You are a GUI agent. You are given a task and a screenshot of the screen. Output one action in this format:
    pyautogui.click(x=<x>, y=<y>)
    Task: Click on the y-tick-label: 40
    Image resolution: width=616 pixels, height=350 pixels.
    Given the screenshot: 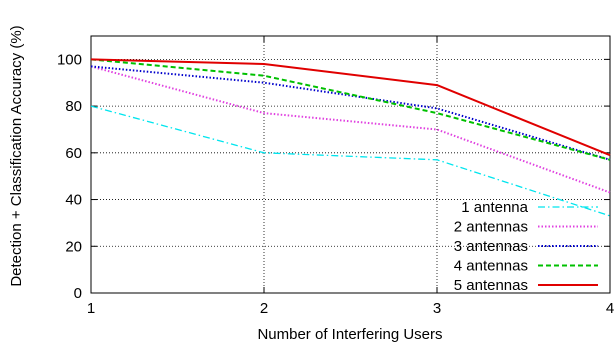 What is the action you would take?
    pyautogui.click(x=73, y=200)
    